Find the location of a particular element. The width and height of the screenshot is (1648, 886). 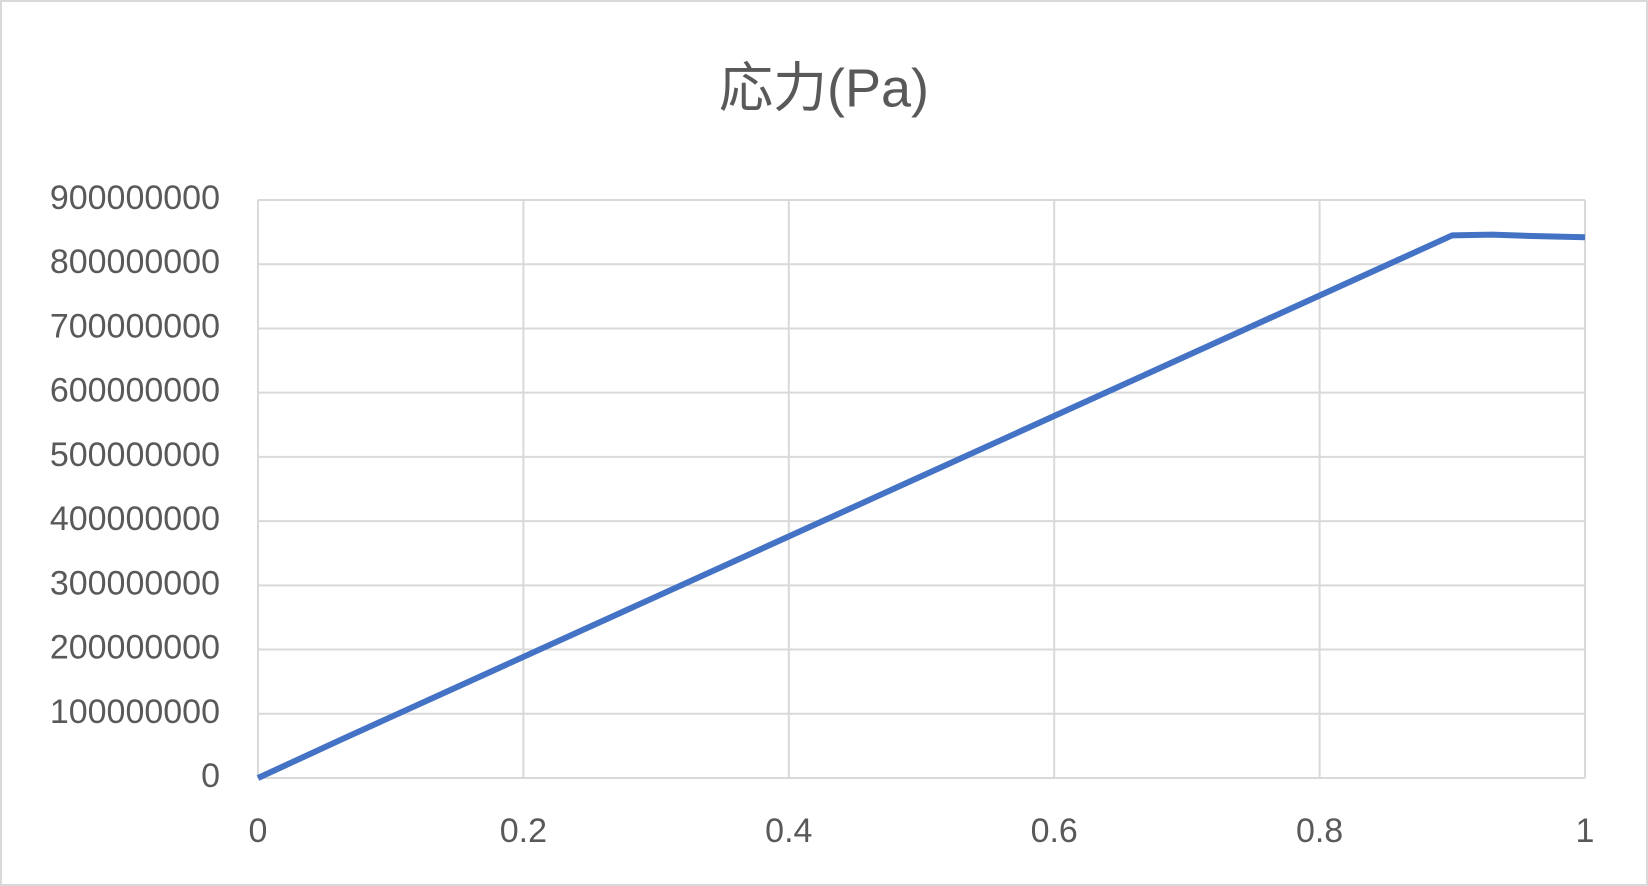

x-tick-label: 1 is located at coordinates (1585, 831).